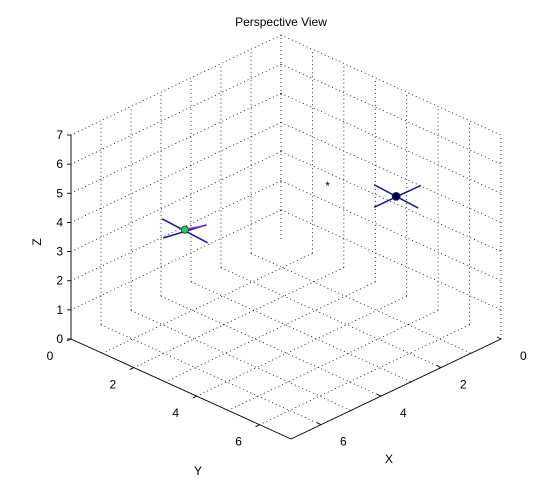 This screenshot has height=504, width=544. I want to click on green-marker-object, so click(185, 231).